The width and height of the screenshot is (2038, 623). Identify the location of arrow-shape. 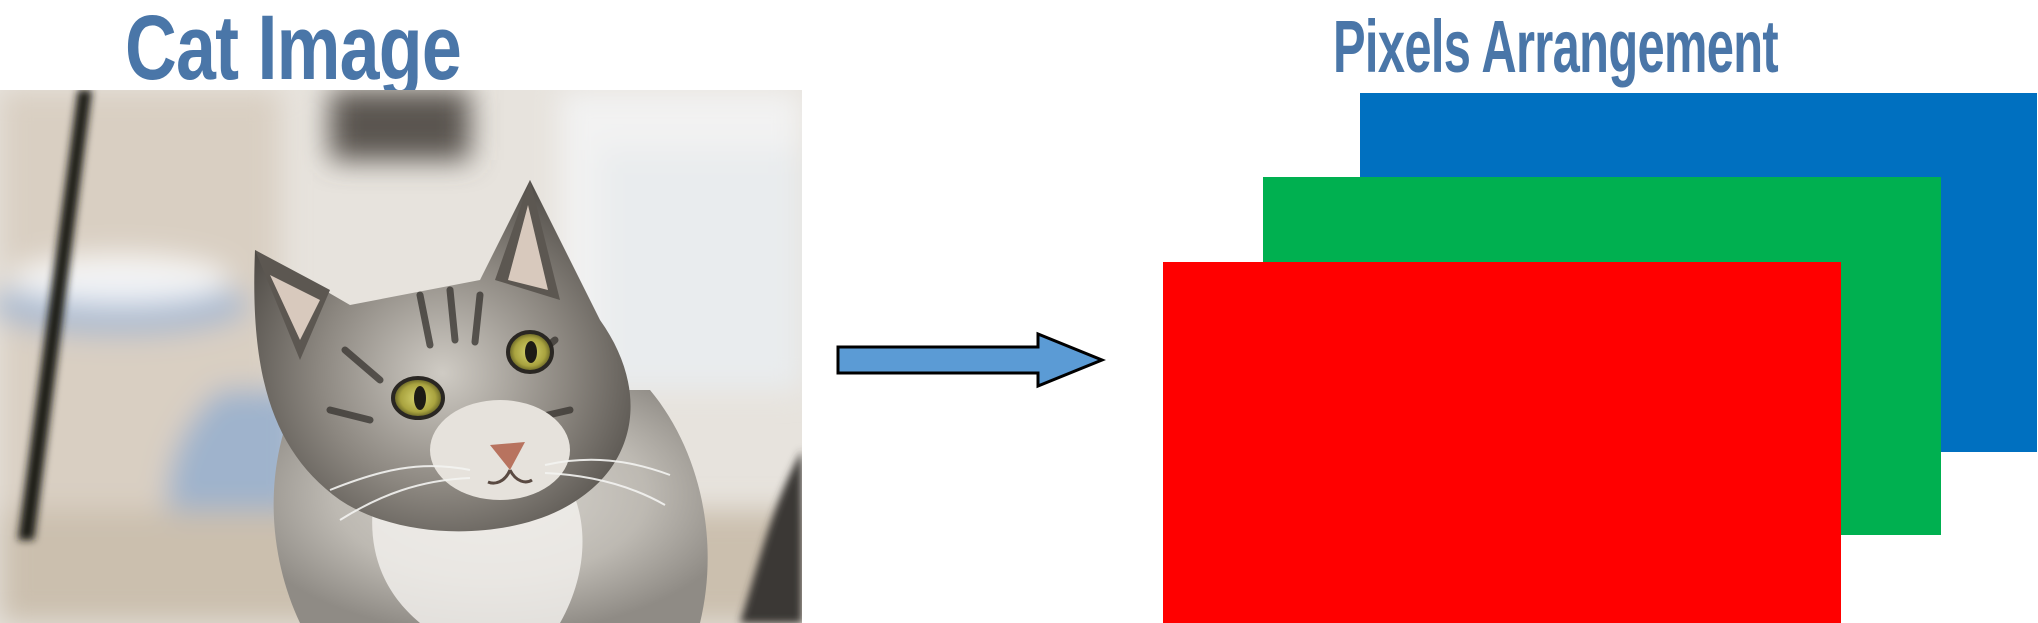
(971, 360).